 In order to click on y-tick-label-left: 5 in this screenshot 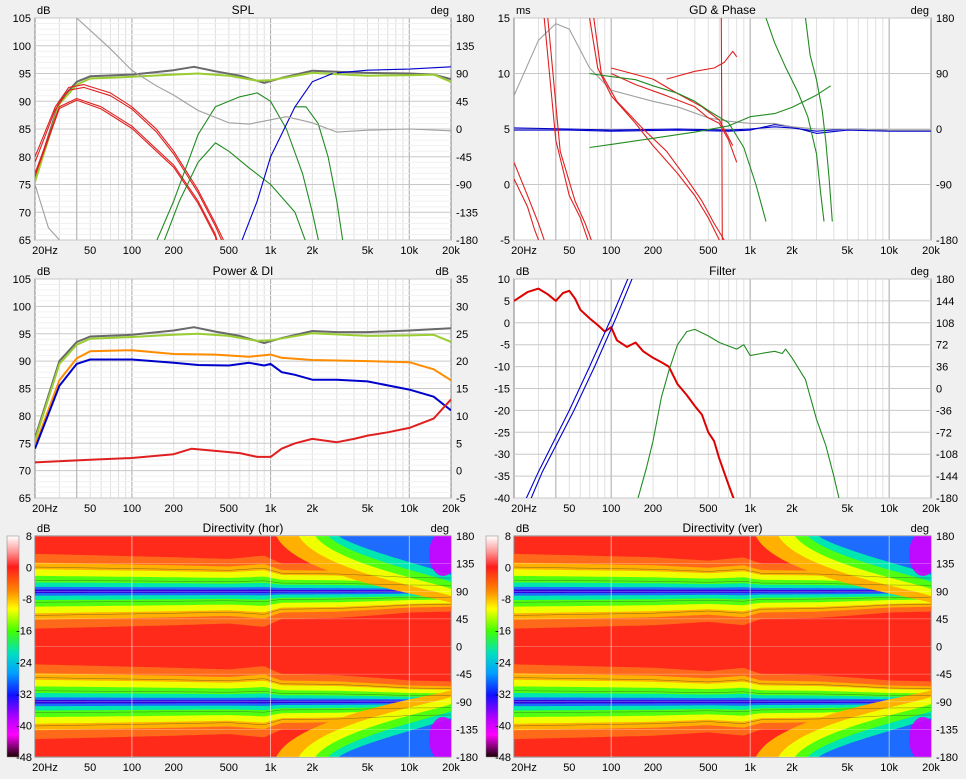, I will do `click(507, 302)`.